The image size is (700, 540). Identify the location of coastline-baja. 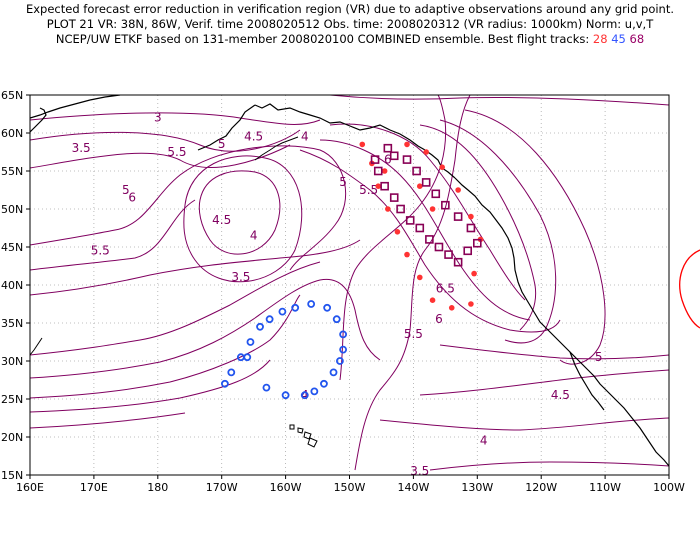
(587, 381).